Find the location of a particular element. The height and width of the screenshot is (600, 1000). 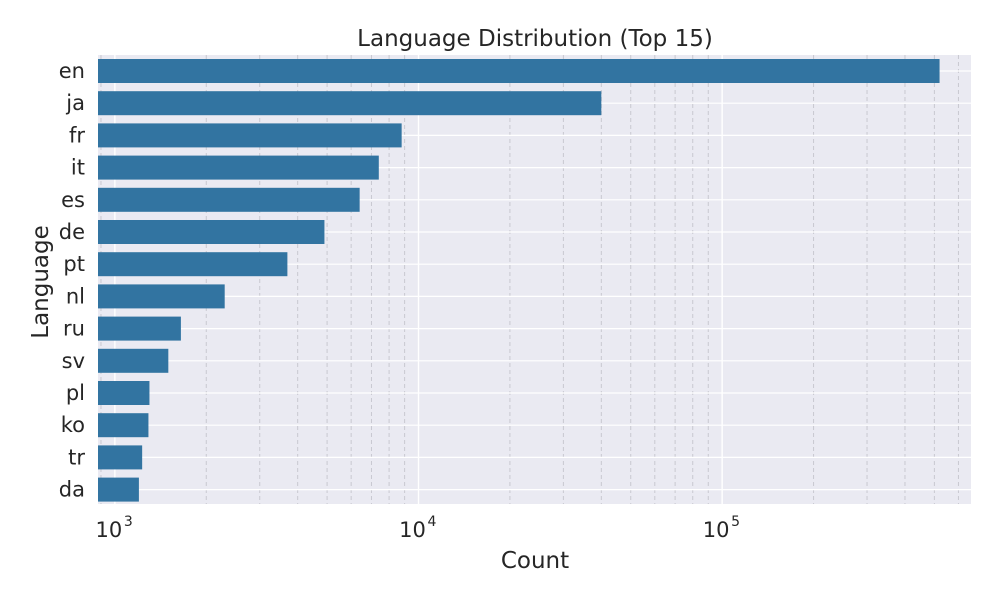

category-label-nl: nl is located at coordinates (75, 296).